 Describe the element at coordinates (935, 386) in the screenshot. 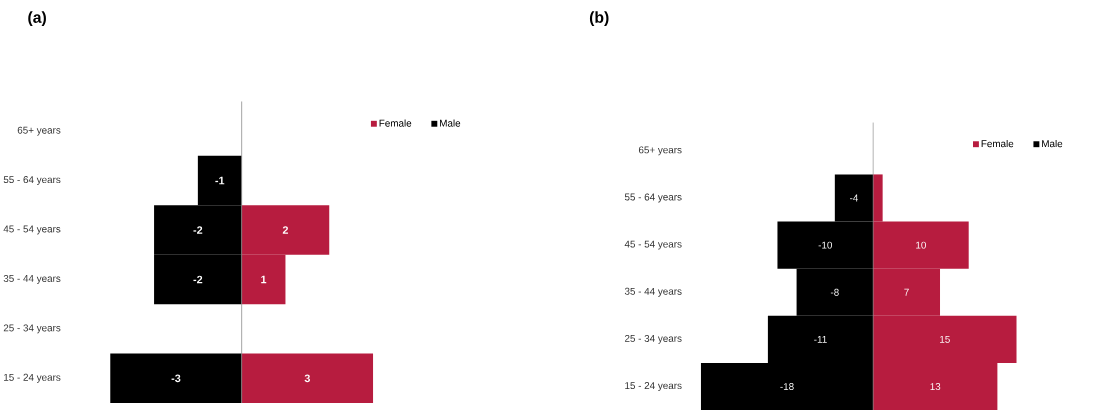

I see `data-label: 13` at that location.